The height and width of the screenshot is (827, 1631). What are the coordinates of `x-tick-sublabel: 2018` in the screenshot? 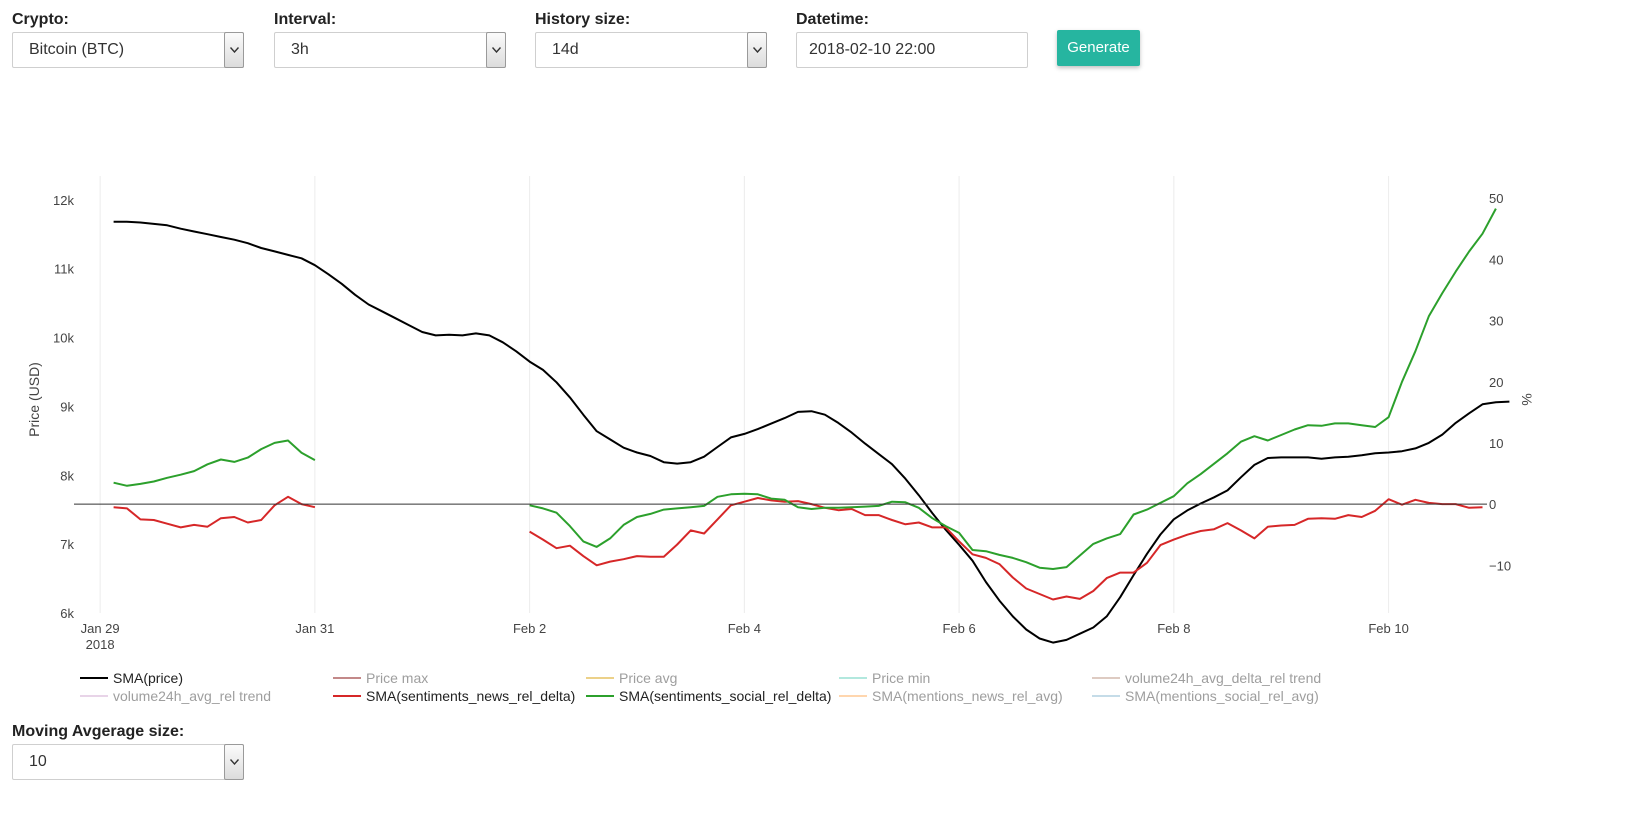 It's located at (100, 644).